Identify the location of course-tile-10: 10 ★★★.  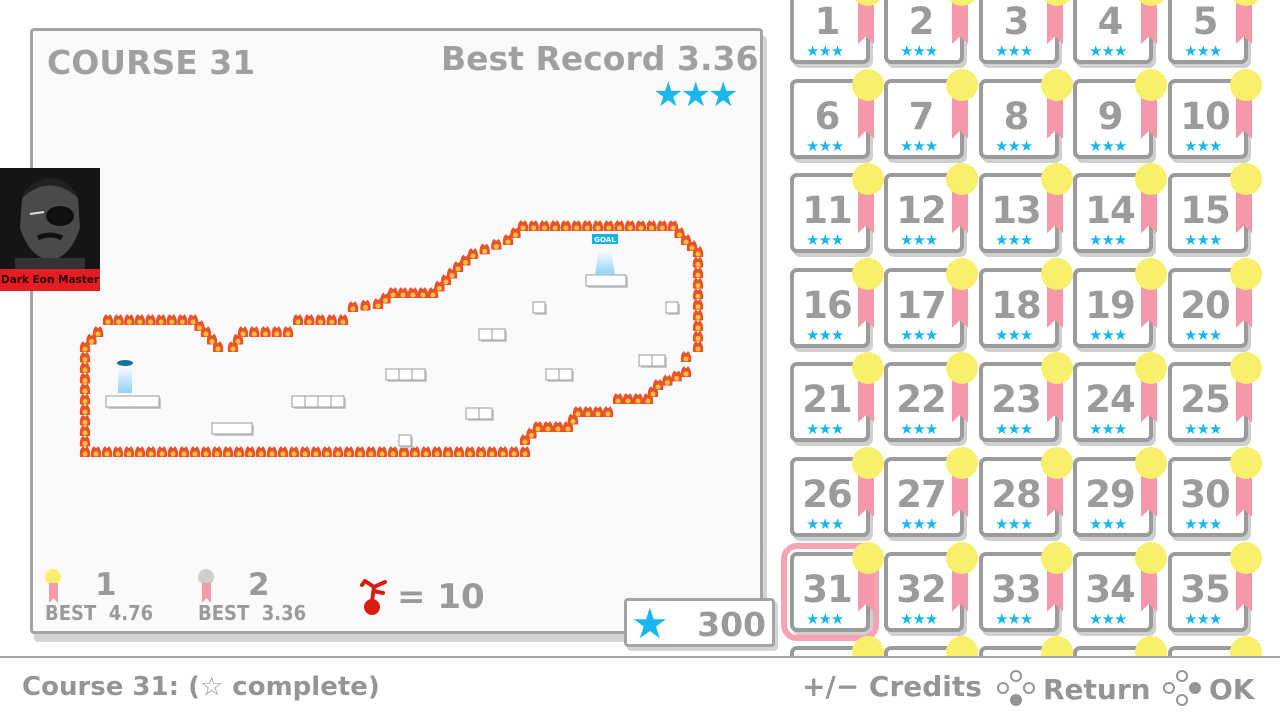
(1215, 113).